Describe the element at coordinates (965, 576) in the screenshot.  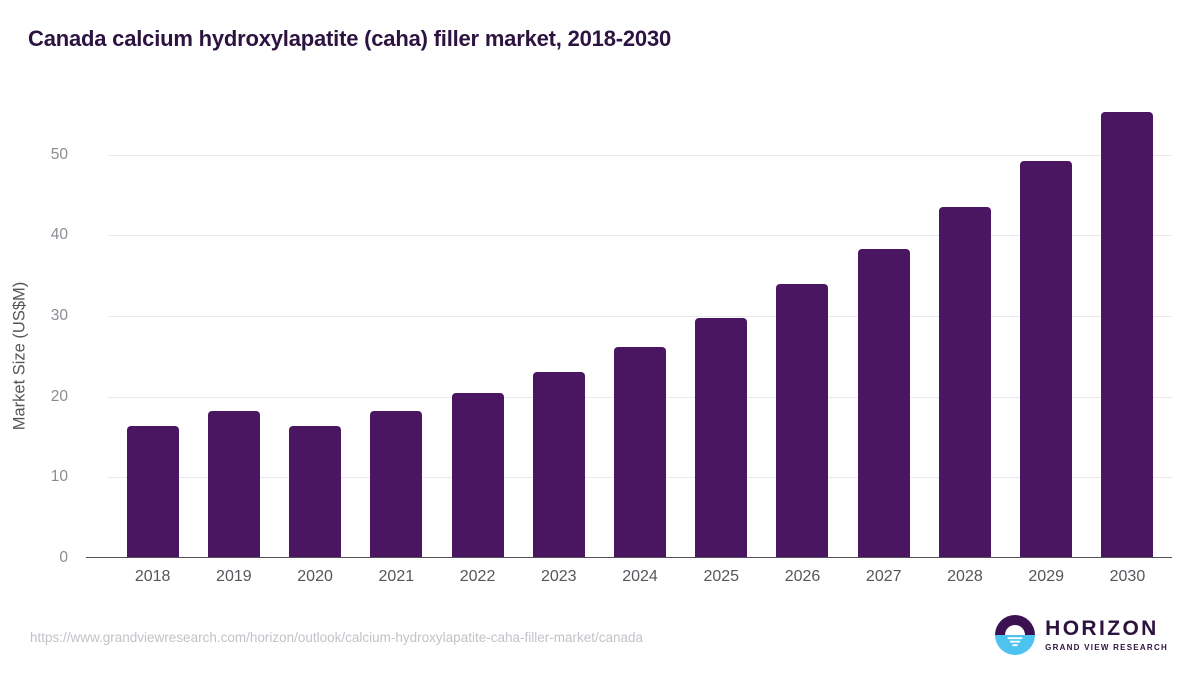
I see `x-axis-tick-label: 2028` at that location.